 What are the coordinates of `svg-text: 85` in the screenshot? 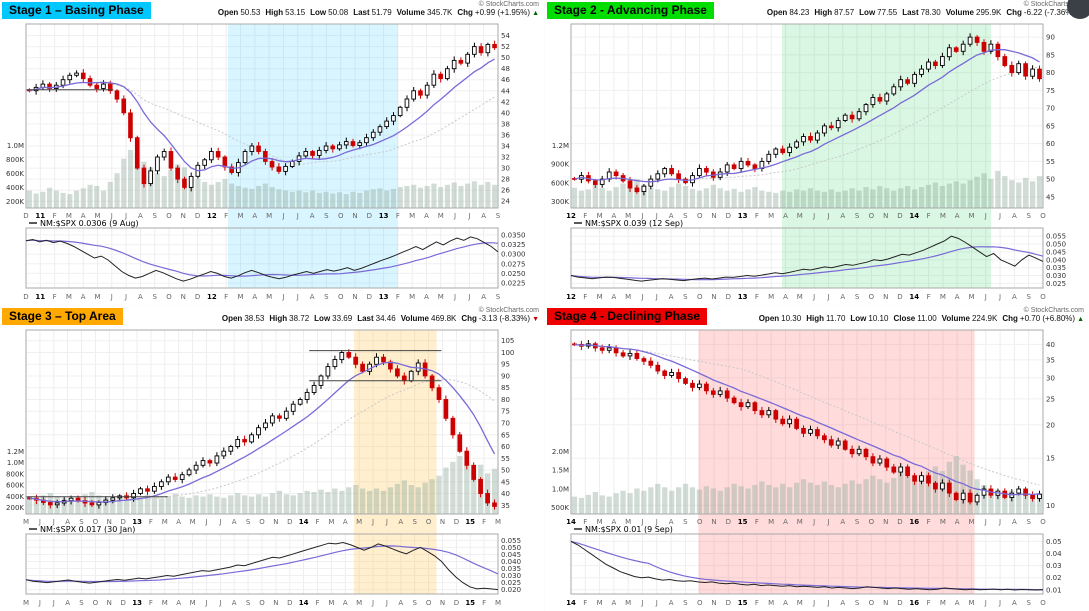 It's located at (505, 388).